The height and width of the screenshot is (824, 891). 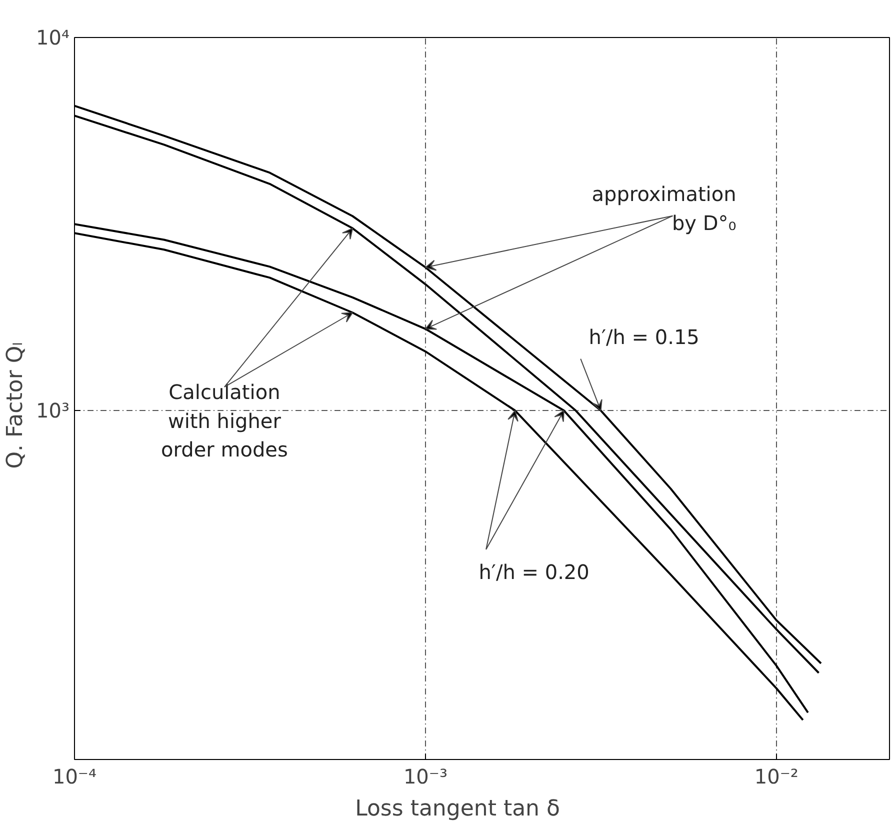 What do you see at coordinates (534, 572) in the screenshot?
I see `annotation: h′/h = 0.20` at bounding box center [534, 572].